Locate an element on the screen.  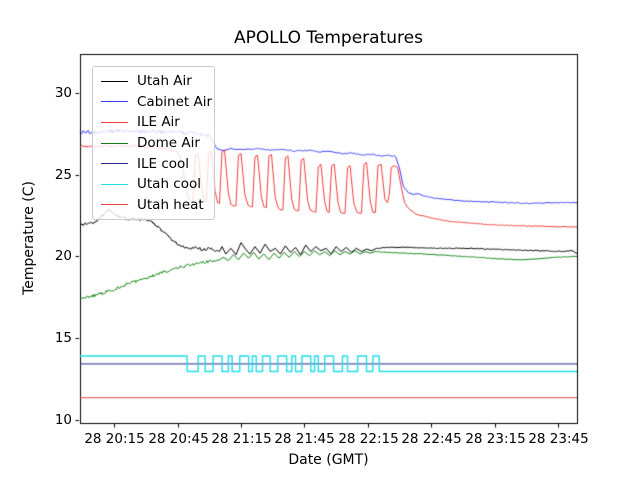
legend-item-ile-cool: ILE cool is located at coordinates (153, 163).